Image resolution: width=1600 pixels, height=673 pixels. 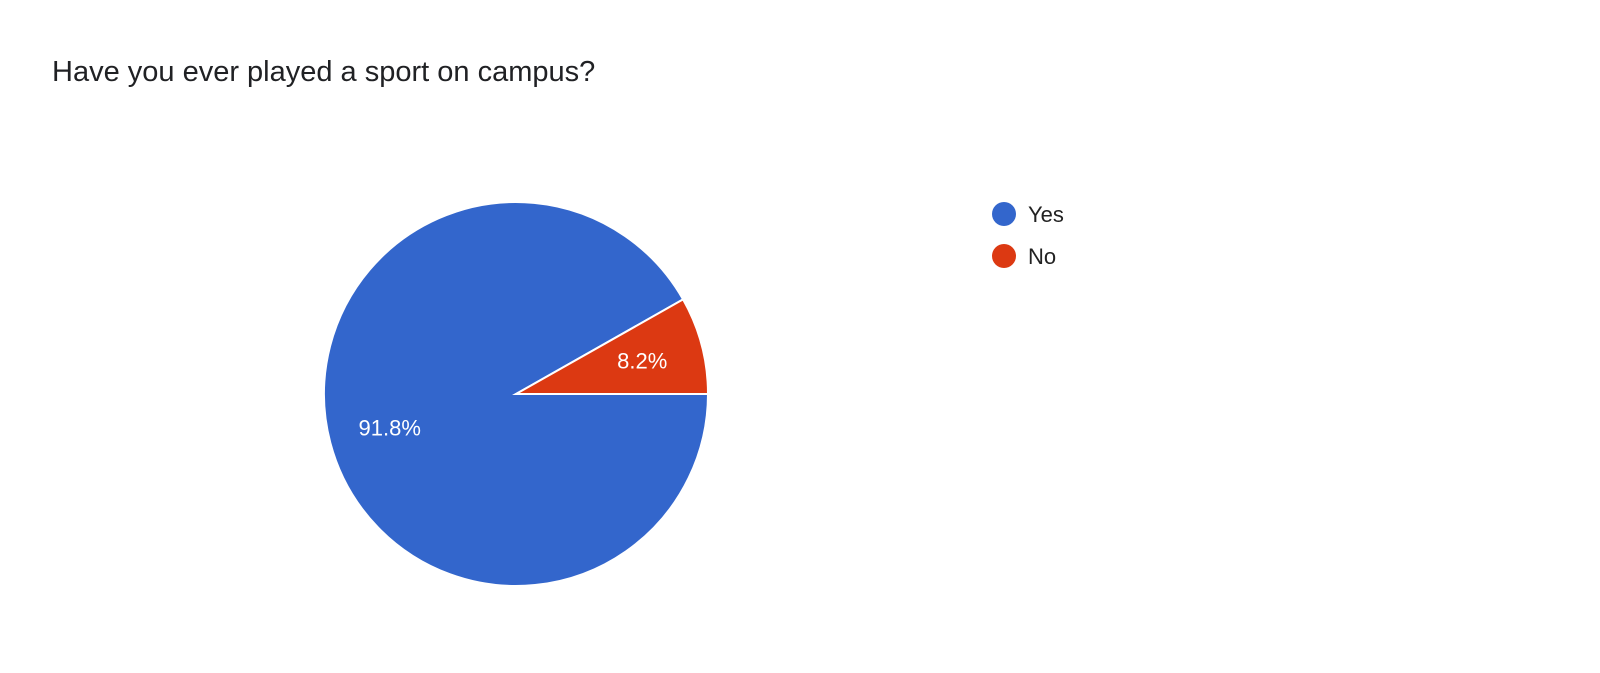 I want to click on pie-labels: 91.8% 8.2%, so click(x=513, y=395).